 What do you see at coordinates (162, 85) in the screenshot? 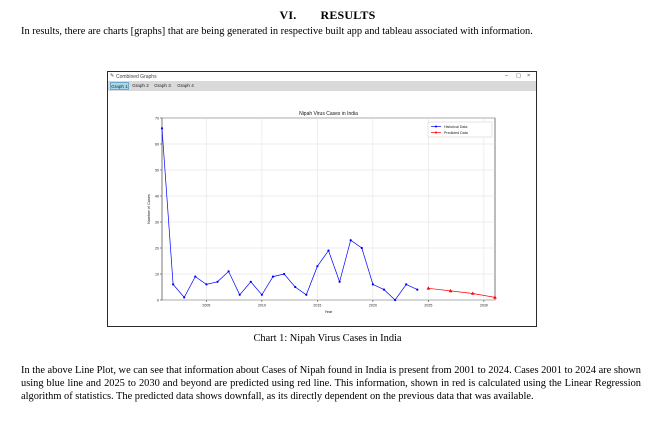
I see `tab-graph-3: Graph 3` at bounding box center [162, 85].